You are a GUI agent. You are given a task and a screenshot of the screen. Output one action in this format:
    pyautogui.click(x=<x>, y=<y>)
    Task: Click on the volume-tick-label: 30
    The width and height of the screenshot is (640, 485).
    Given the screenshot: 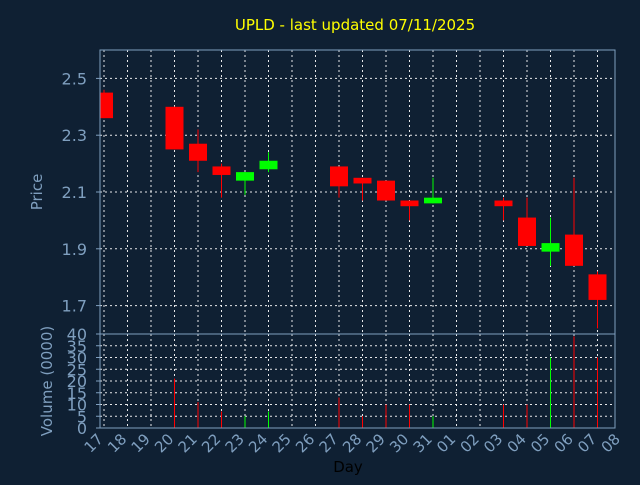 What is the action you would take?
    pyautogui.click(x=77, y=358)
    